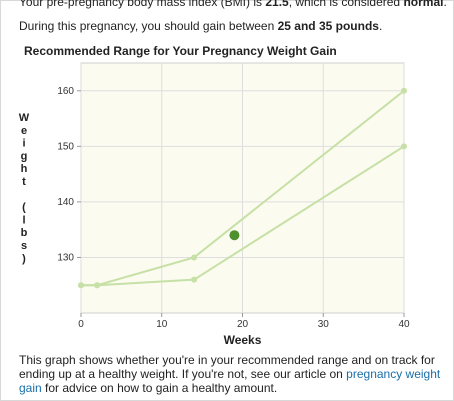 The height and width of the screenshot is (401, 454). I want to click on x-tick-label: 30, so click(324, 324).